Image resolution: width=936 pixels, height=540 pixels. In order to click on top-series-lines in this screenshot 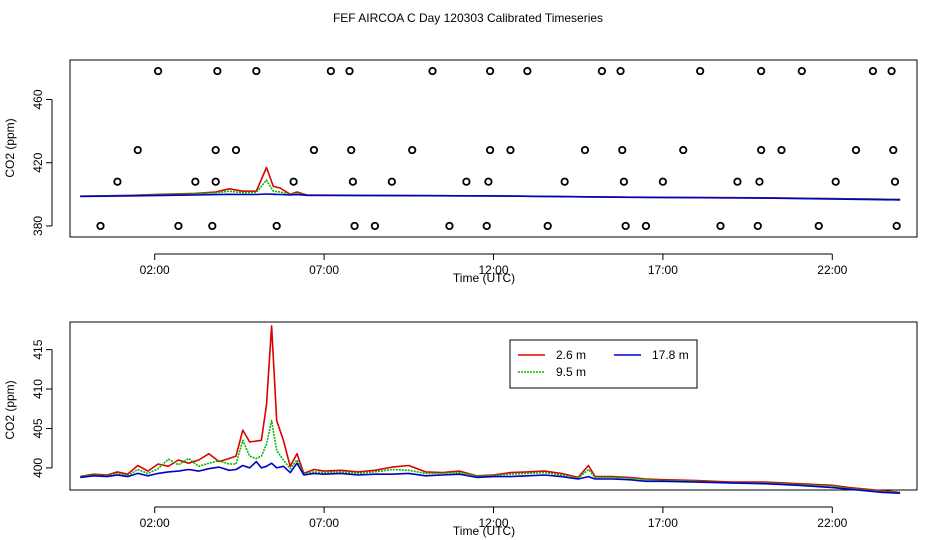, I will do `click(490, 183)`.